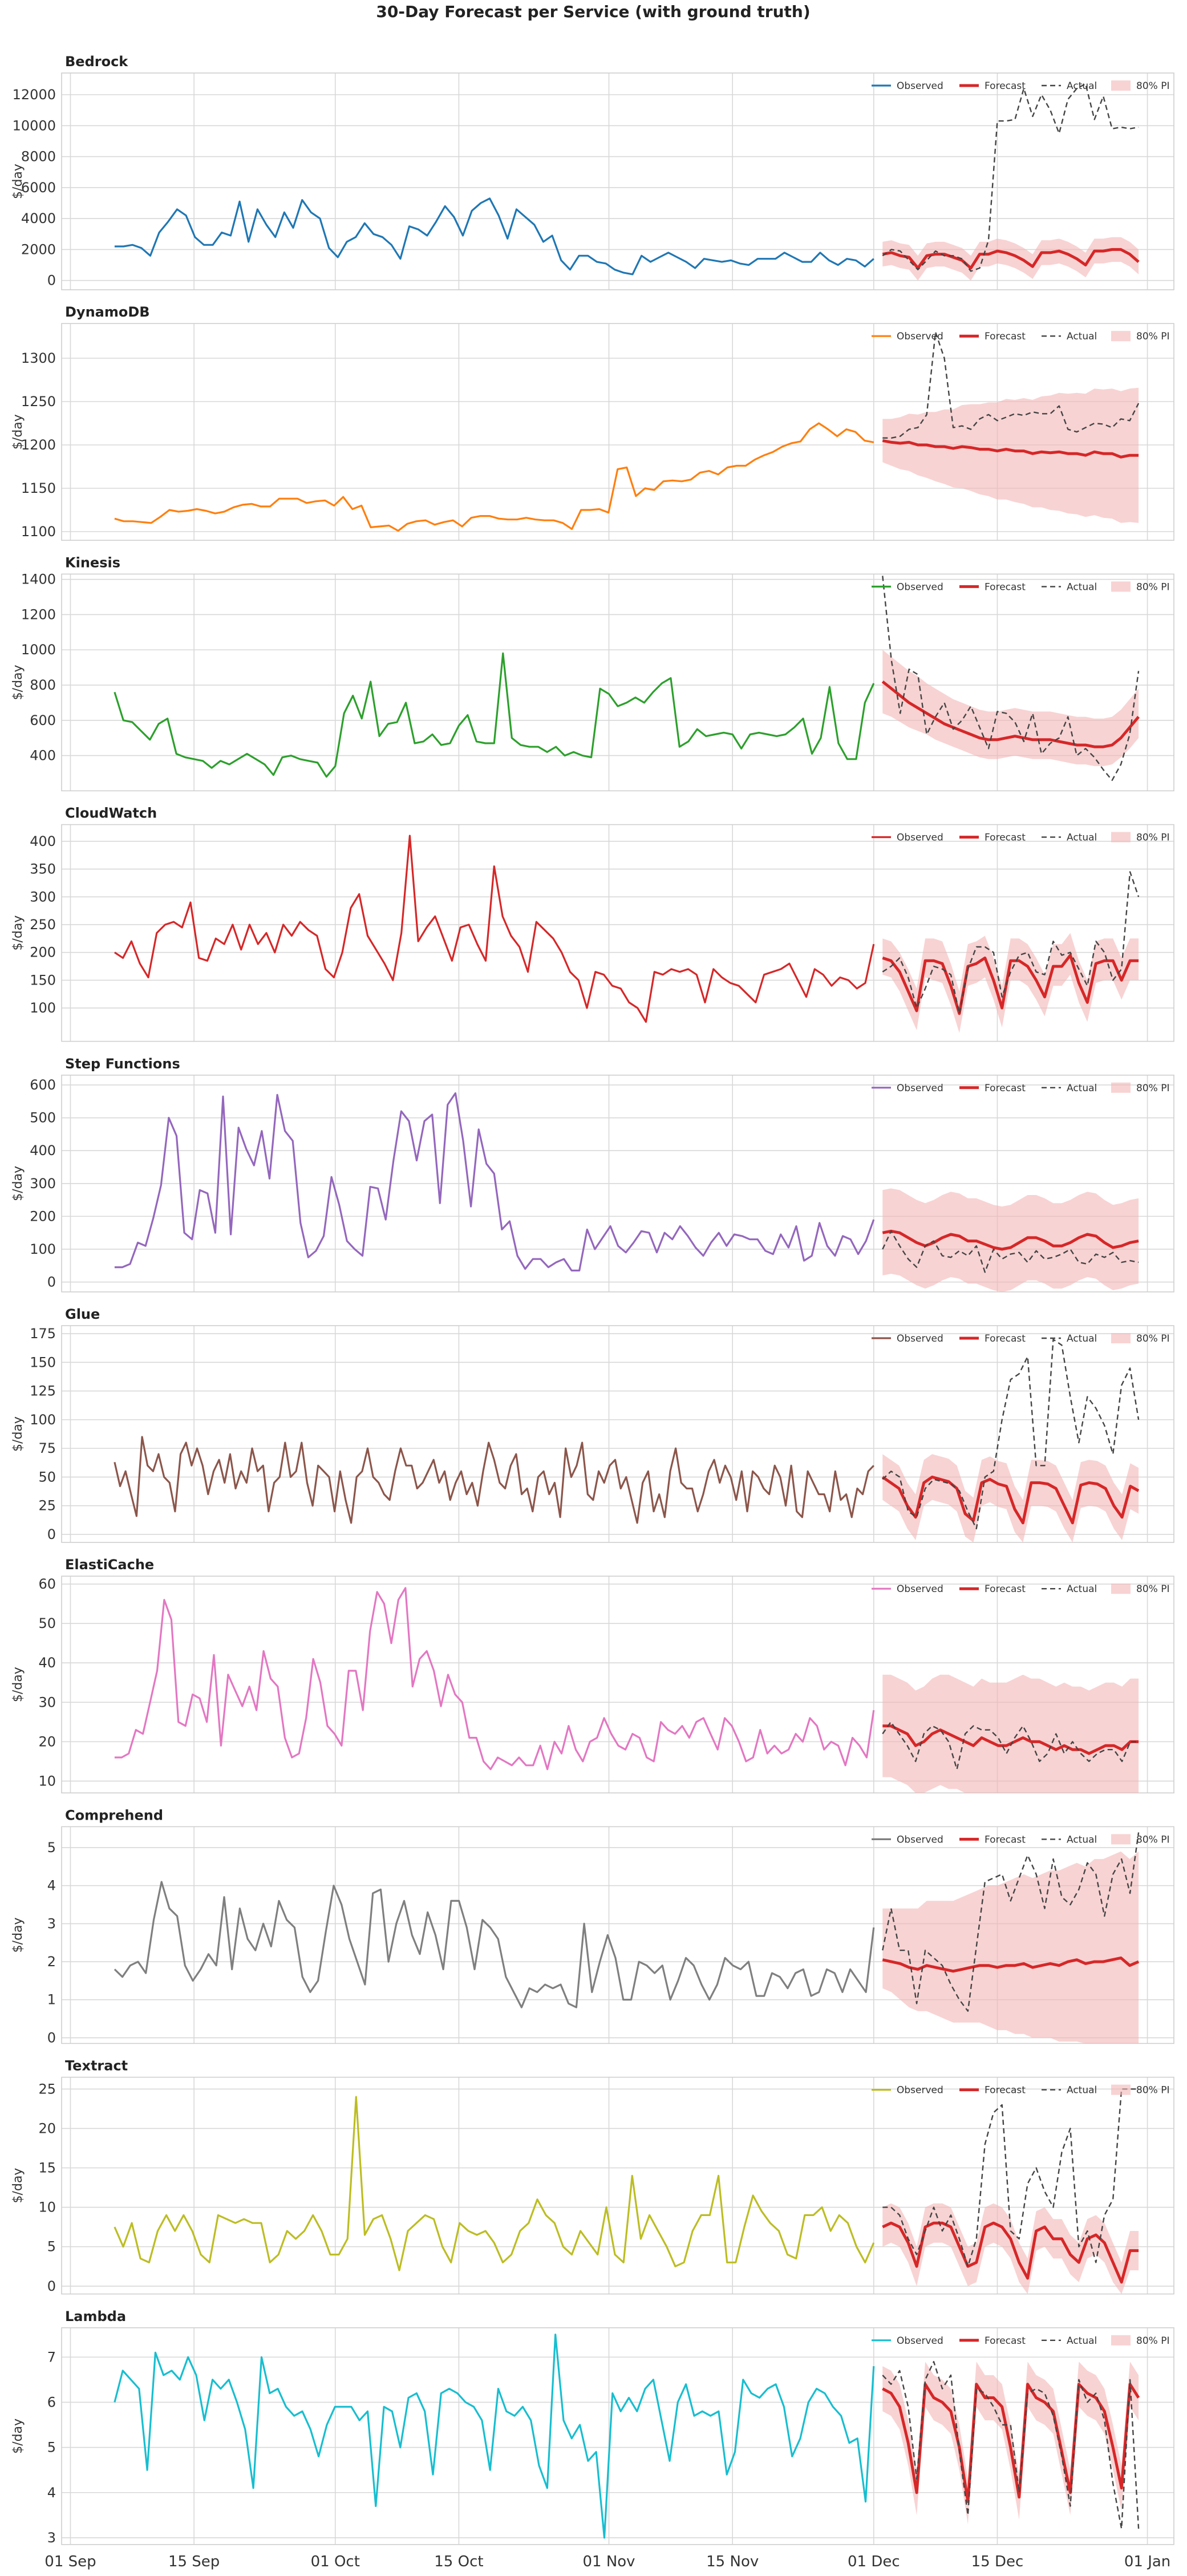 The height and width of the screenshot is (2576, 1187). Describe the element at coordinates (38, 580) in the screenshot. I see `y-tick-label: 1400` at that location.